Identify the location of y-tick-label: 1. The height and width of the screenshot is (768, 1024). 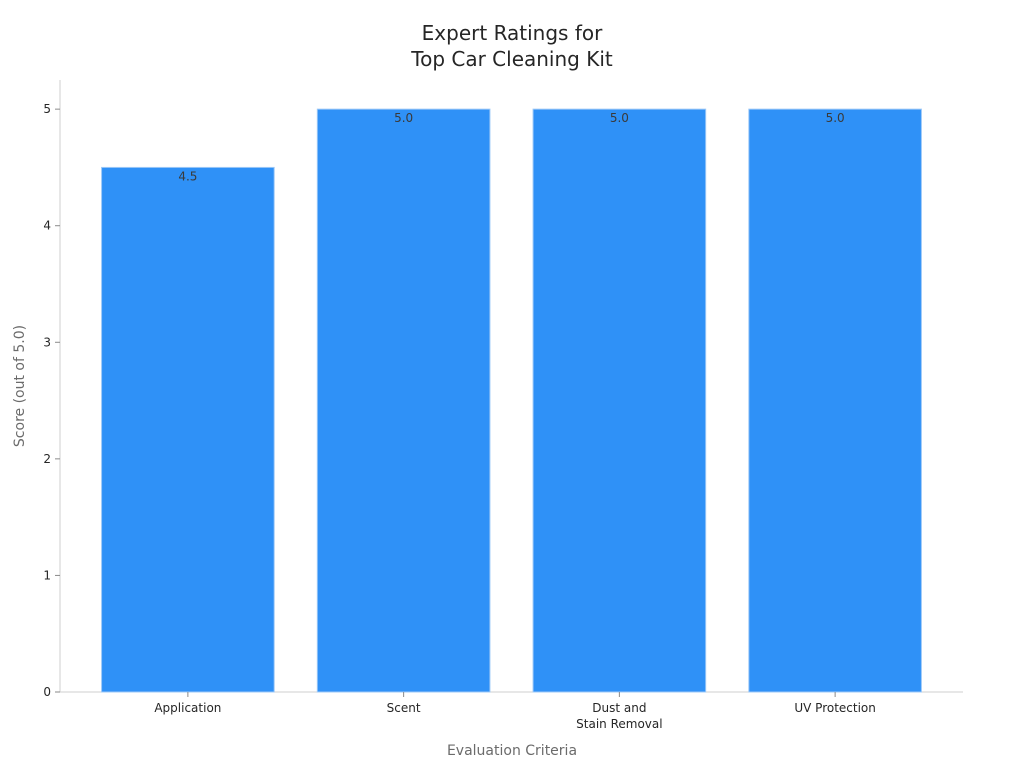
(47, 575).